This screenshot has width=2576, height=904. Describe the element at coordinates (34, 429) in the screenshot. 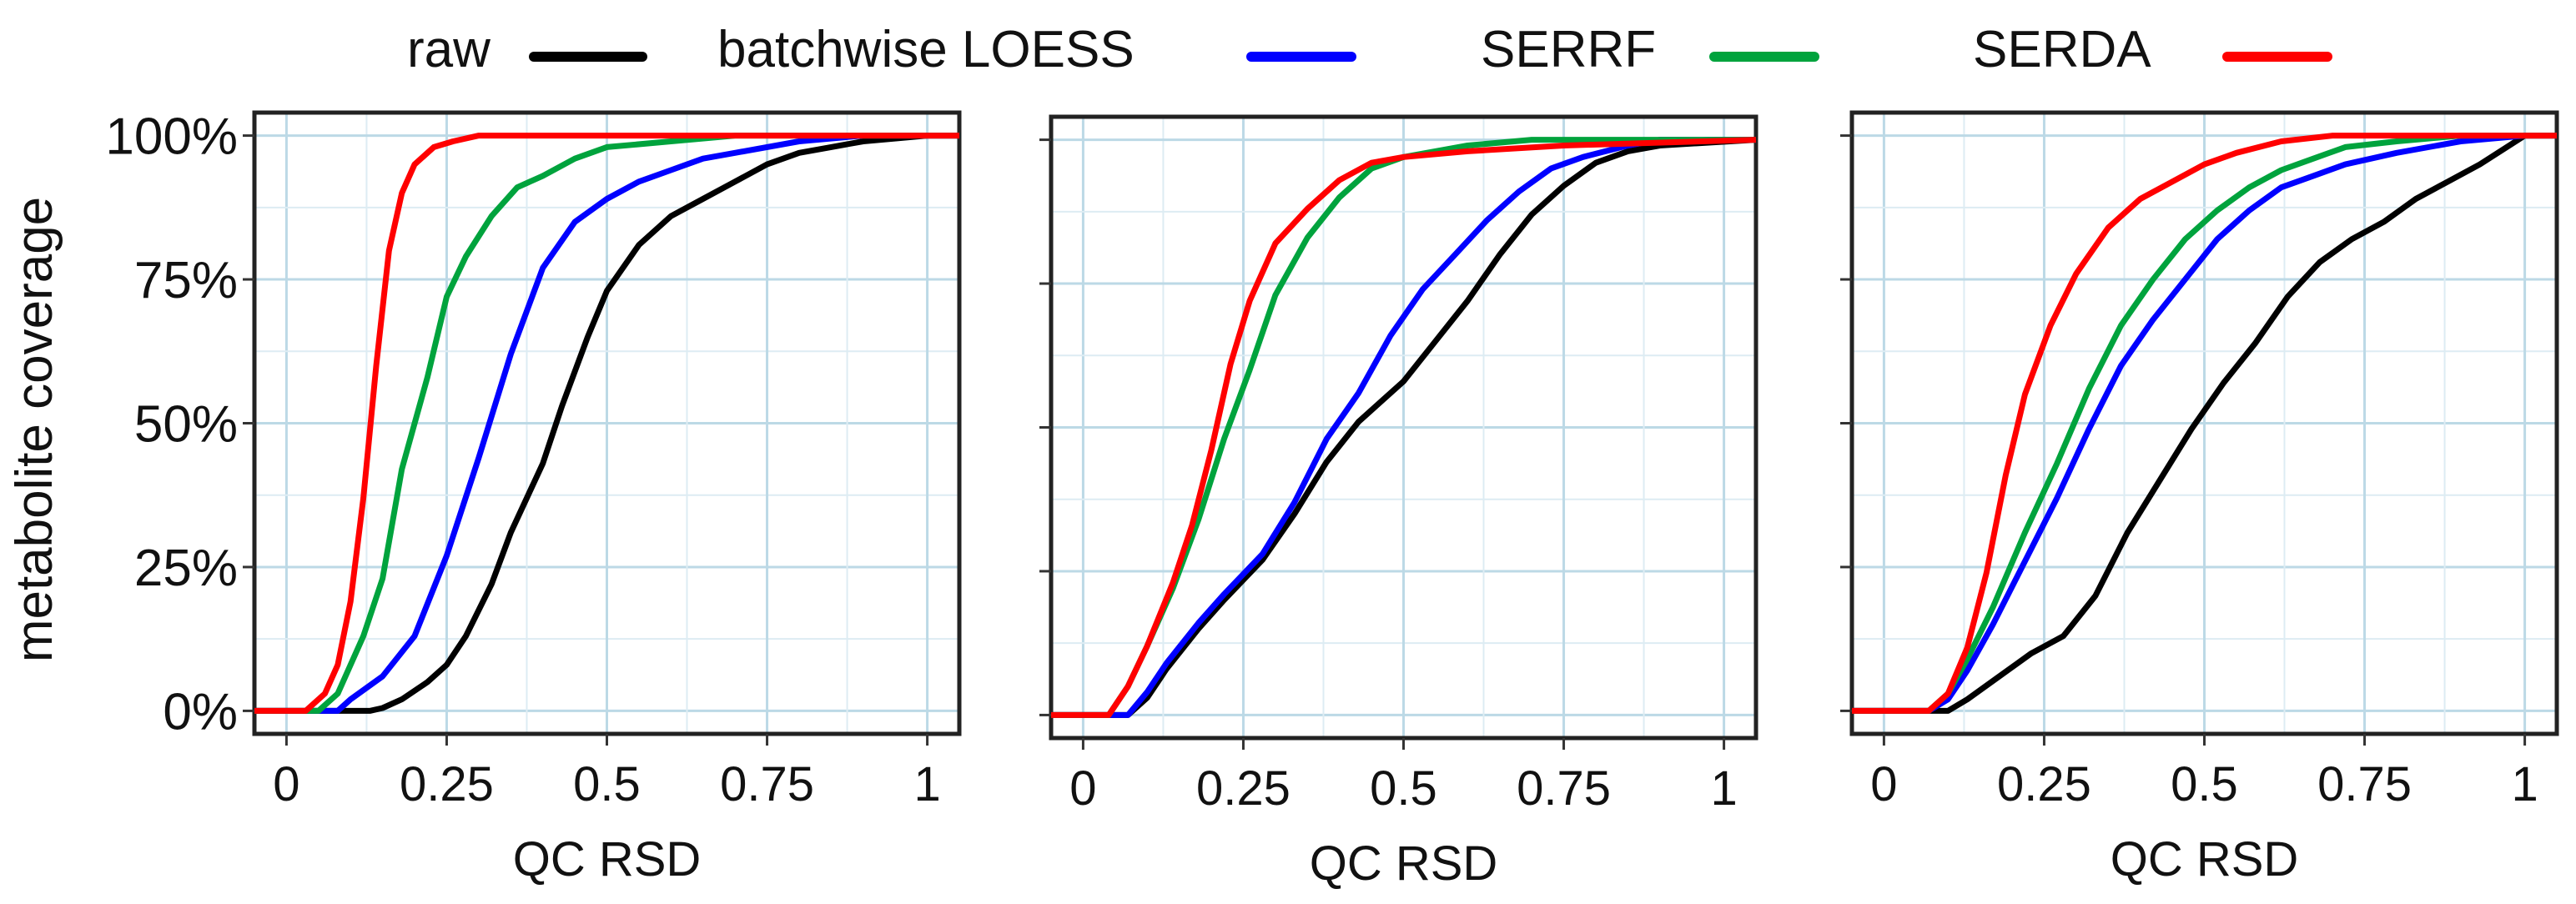

I see `y-axis-title: metabolite coverage` at that location.